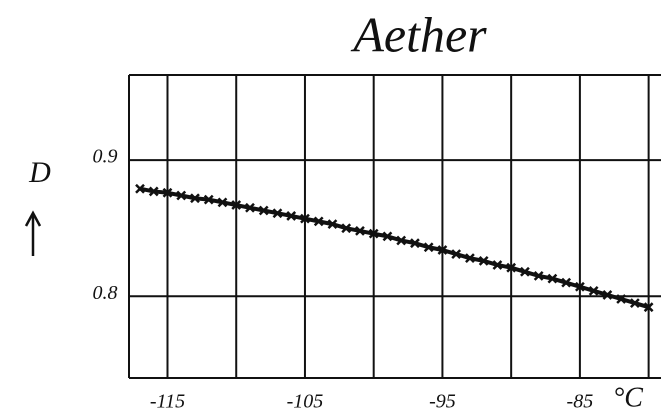 This screenshot has width=661, height=419. What do you see at coordinates (442, 402) in the screenshot?
I see `x-tick-label: -95` at bounding box center [442, 402].